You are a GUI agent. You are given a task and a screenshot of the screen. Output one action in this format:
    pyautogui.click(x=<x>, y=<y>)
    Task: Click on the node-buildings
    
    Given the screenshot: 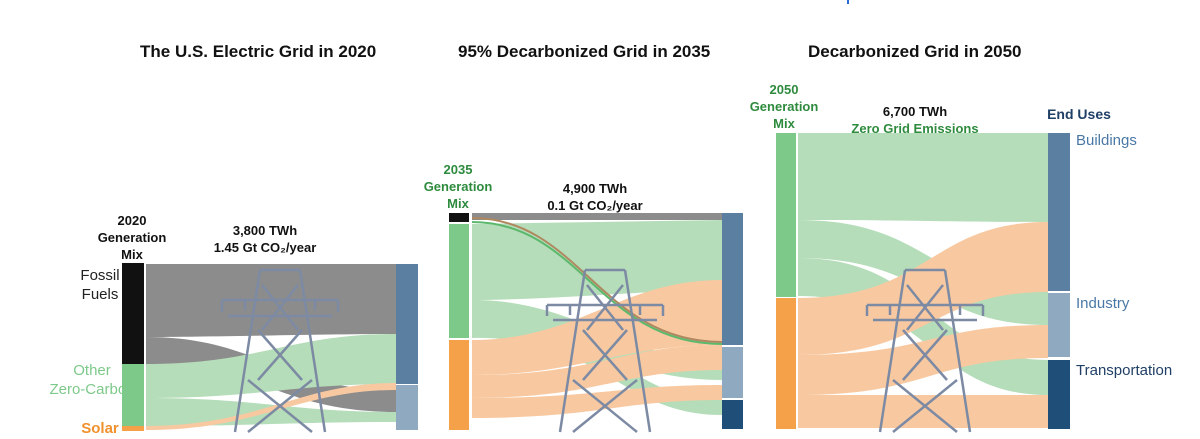 What is the action you would take?
    pyautogui.click(x=407, y=324)
    